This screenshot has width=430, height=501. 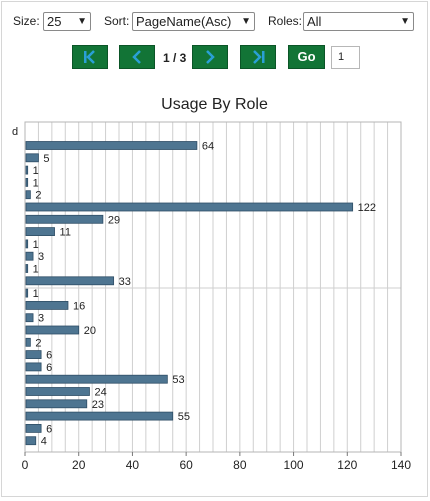 I want to click on previous-page-icon, so click(x=136, y=57).